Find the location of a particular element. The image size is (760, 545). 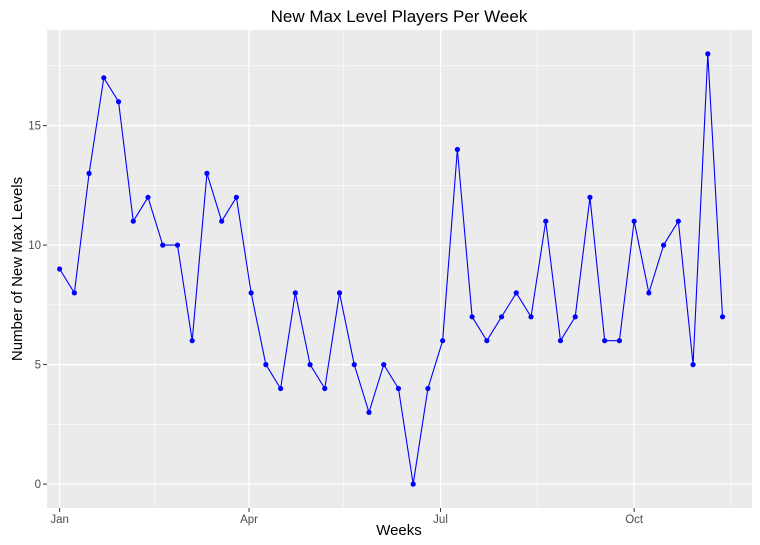

x-tick-label: Apr is located at coordinates (249, 520).